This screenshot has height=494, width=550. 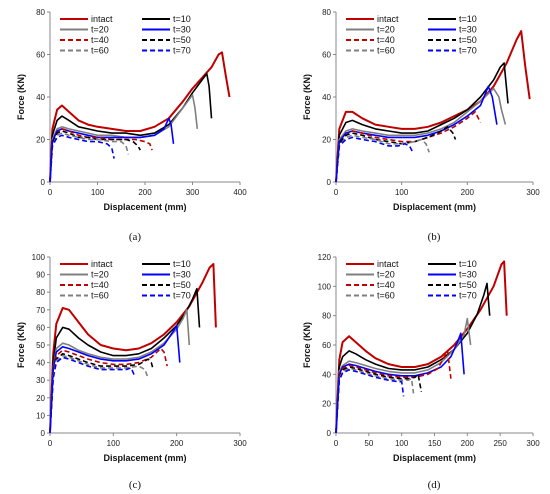 What do you see at coordinates (40, 310) in the screenshot?
I see `y-tick-label: 70` at bounding box center [40, 310].